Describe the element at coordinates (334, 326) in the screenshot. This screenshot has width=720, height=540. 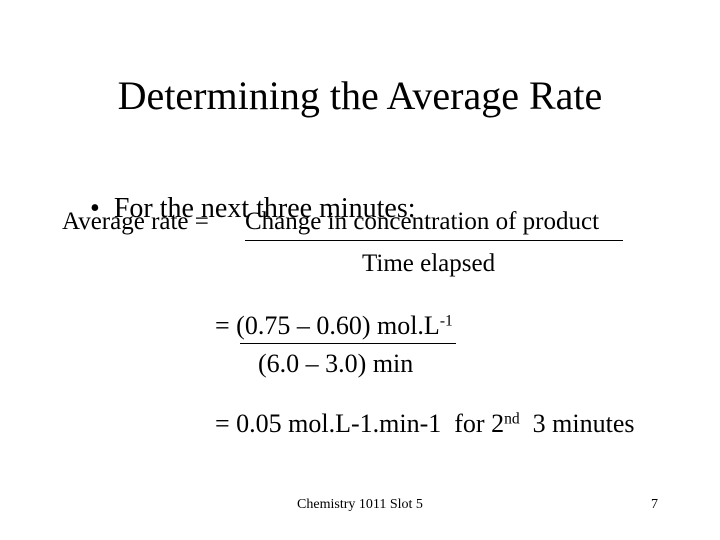
I see `equation2-numerator: = (0.75 – 0.60) mol.L-1` at that location.